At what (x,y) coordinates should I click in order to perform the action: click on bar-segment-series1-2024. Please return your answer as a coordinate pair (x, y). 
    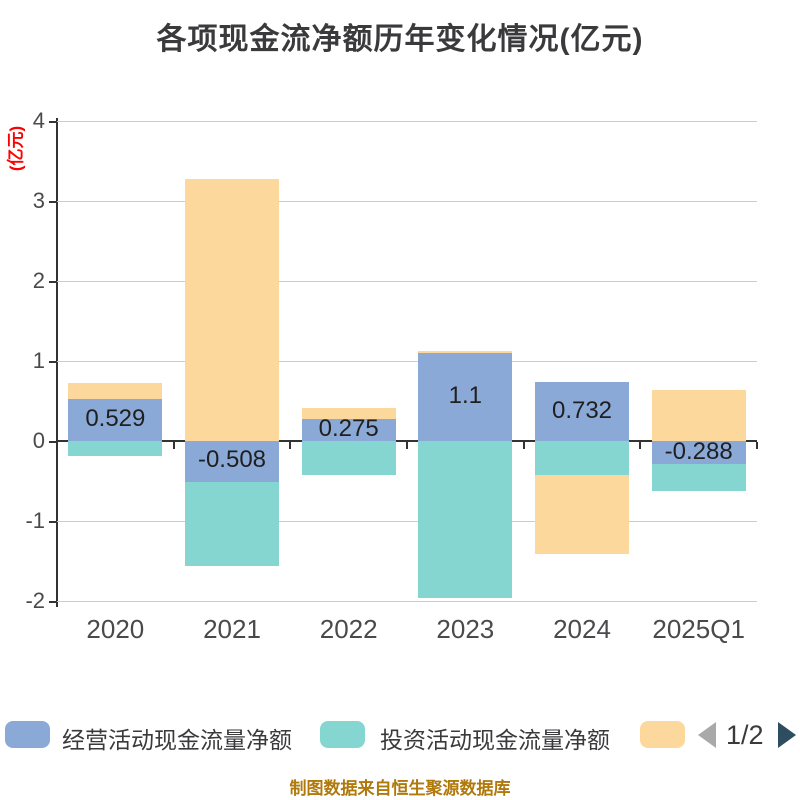
    Looking at the image, I should click on (582, 411).